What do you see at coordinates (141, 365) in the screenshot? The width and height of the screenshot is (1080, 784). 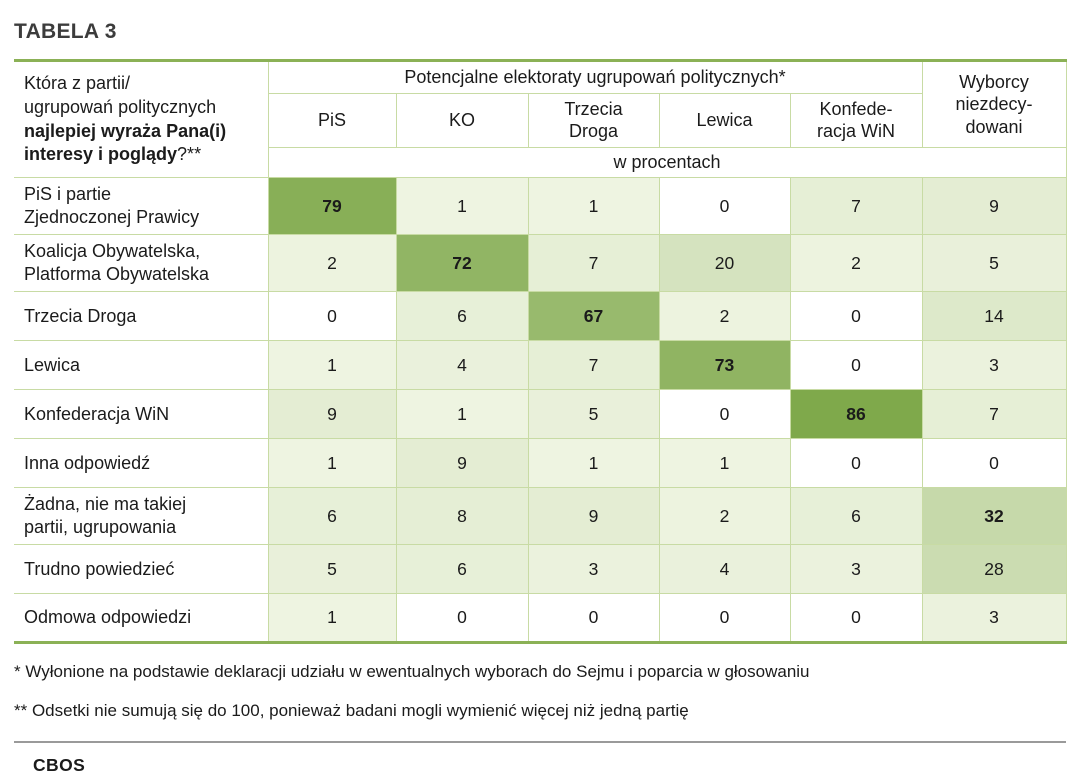 I see `row-label: Lewica` at bounding box center [141, 365].